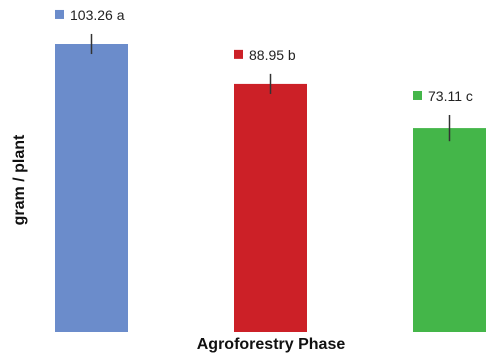 The width and height of the screenshot is (487, 354). What do you see at coordinates (271, 344) in the screenshot?
I see `x-axis-label: Agroforestry Phase` at bounding box center [271, 344].